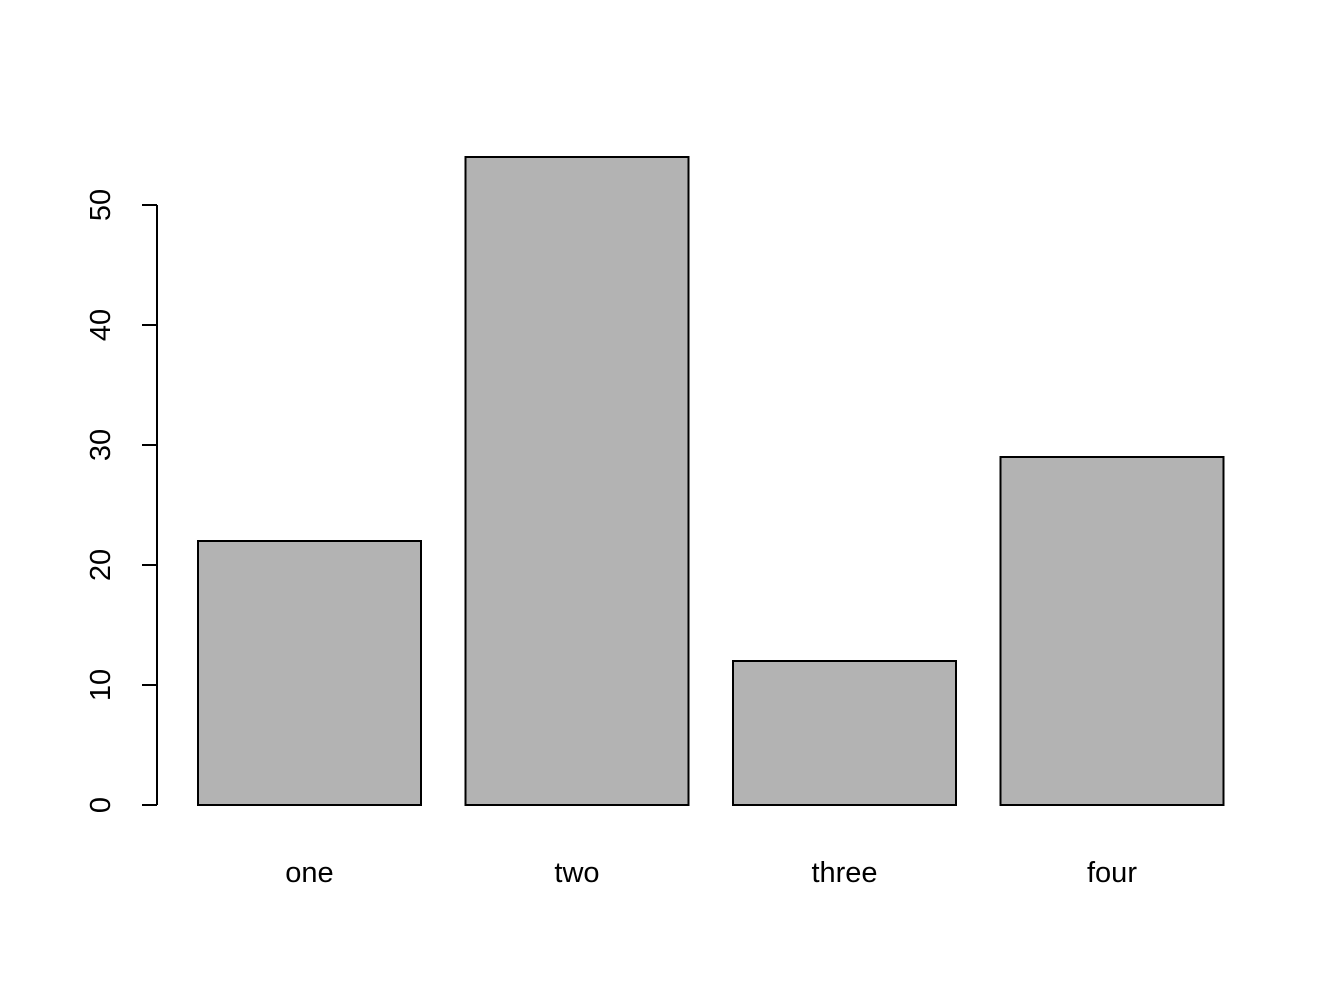 This screenshot has height=1008, width=1344. Describe the element at coordinates (1112, 631) in the screenshot. I see `bar-four` at that location.